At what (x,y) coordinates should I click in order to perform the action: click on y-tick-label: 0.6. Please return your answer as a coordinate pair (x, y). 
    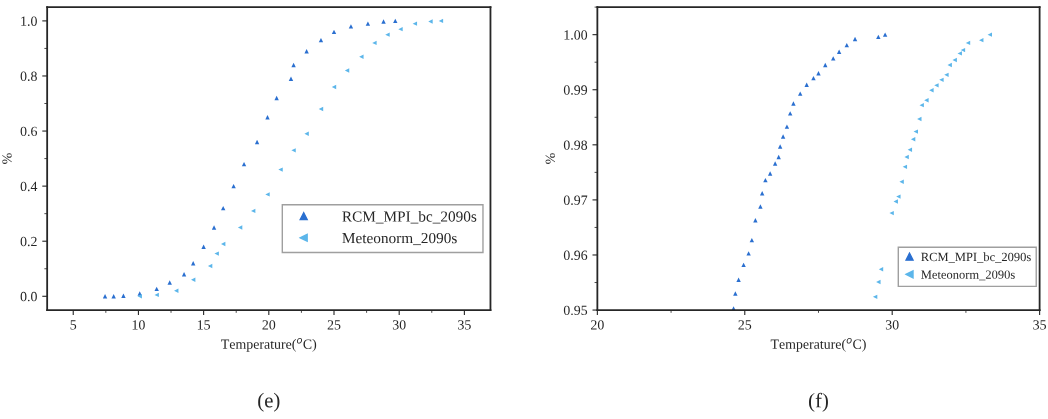
    Looking at the image, I should click on (29, 131).